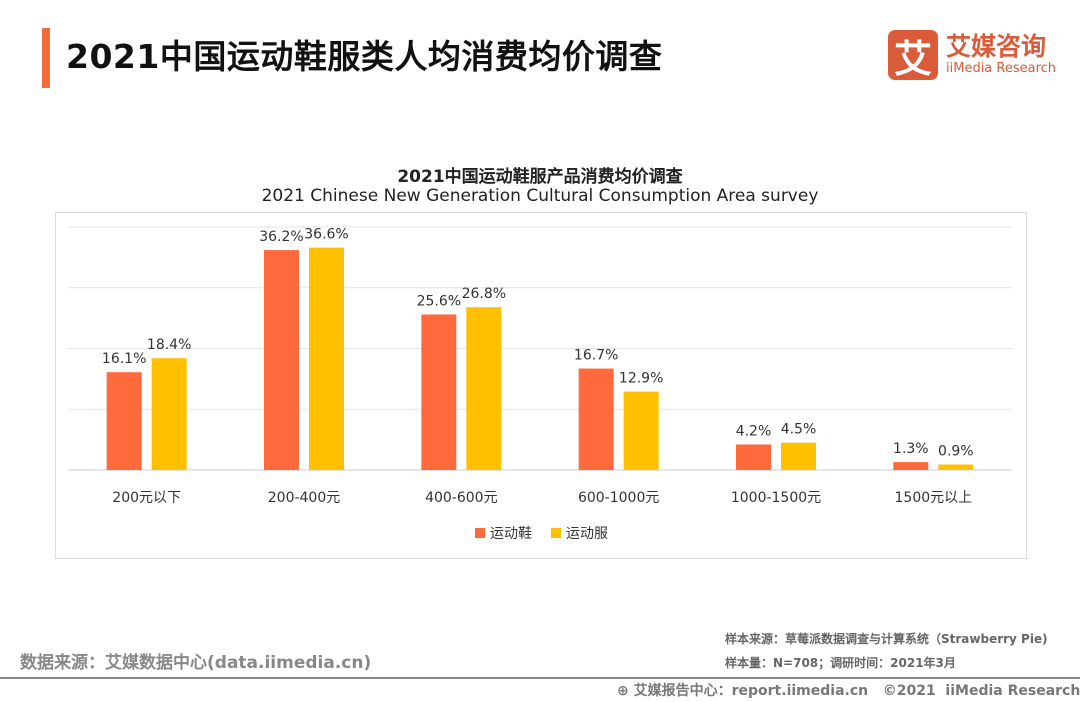  What do you see at coordinates (326, 235) in the screenshot?
I see `data-label: 36.6%` at bounding box center [326, 235].